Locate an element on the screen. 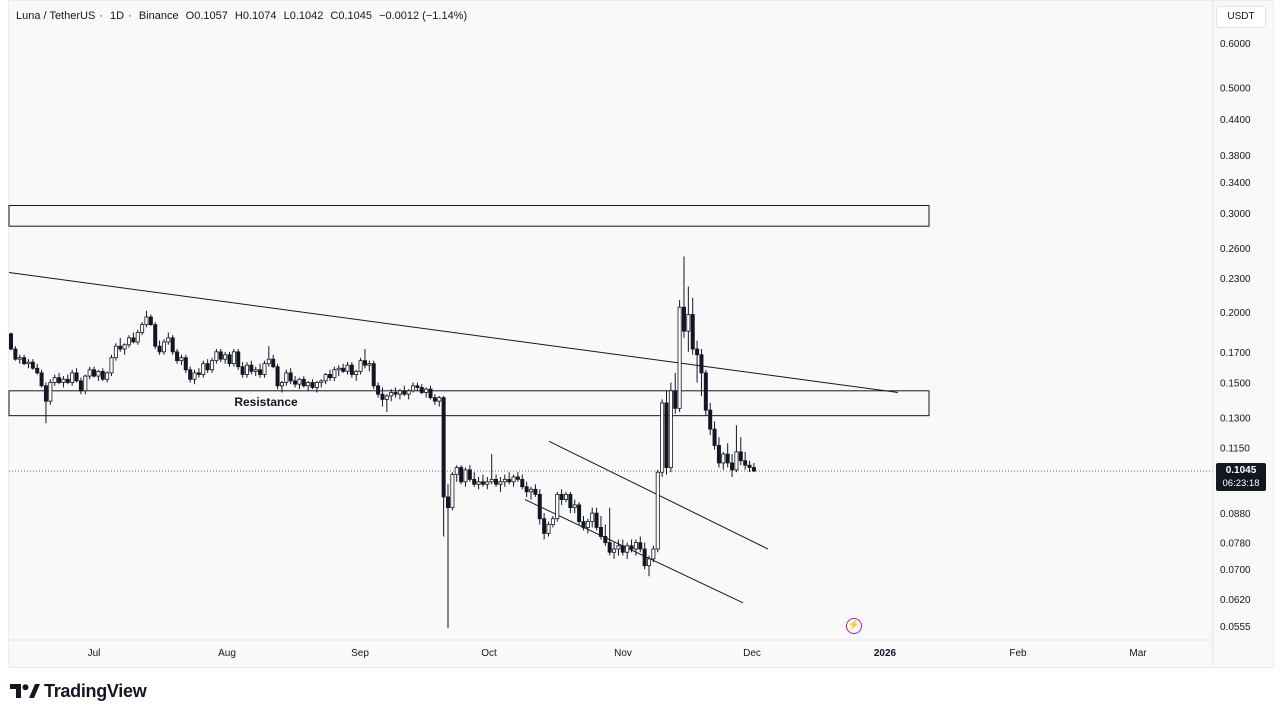  supply-zone-box is located at coordinates (469, 216).